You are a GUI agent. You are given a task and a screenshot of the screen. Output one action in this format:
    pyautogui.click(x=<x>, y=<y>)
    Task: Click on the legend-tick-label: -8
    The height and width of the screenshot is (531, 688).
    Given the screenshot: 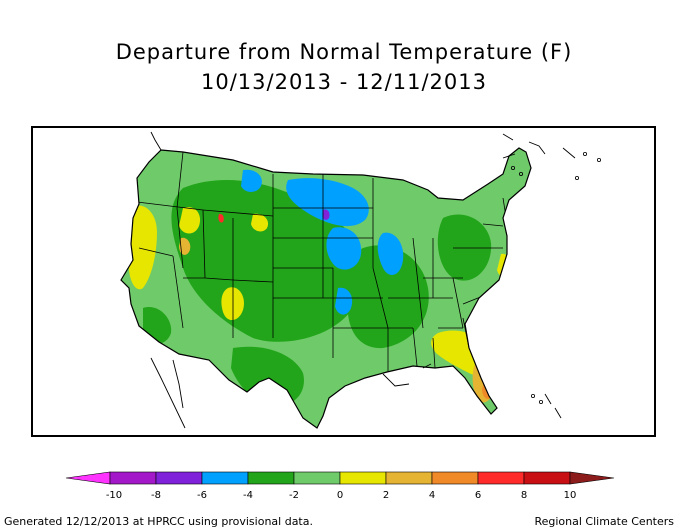 What is the action you would take?
    pyautogui.click(x=156, y=495)
    